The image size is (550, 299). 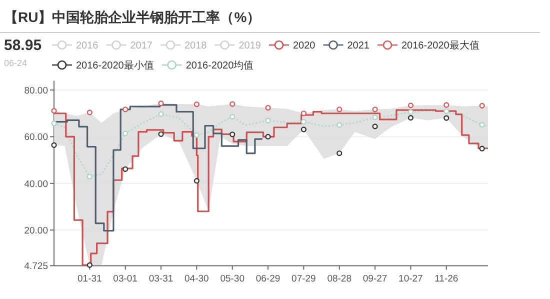 I want to click on legend-label: 2021, so click(x=358, y=46).